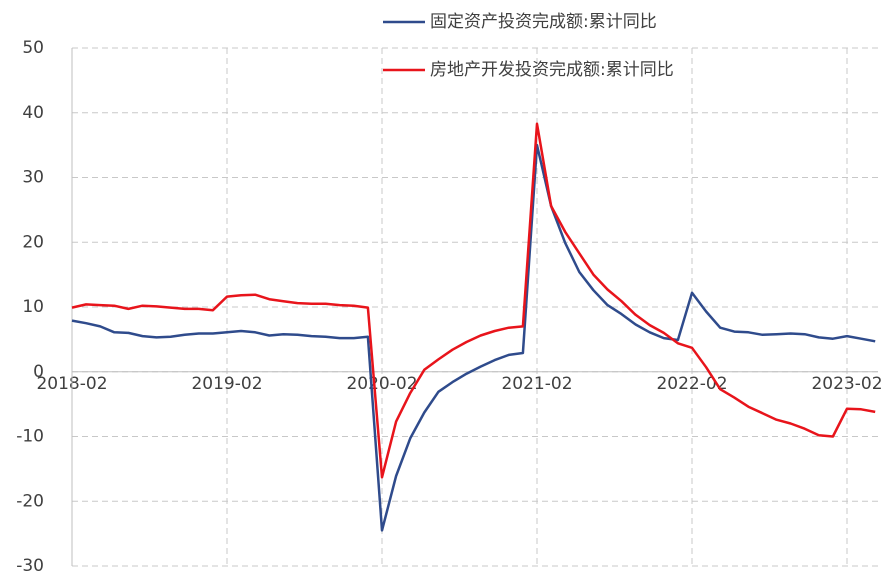 The image size is (893, 578). Describe the element at coordinates (33, 113) in the screenshot. I see `y-tick-label: 40` at that location.